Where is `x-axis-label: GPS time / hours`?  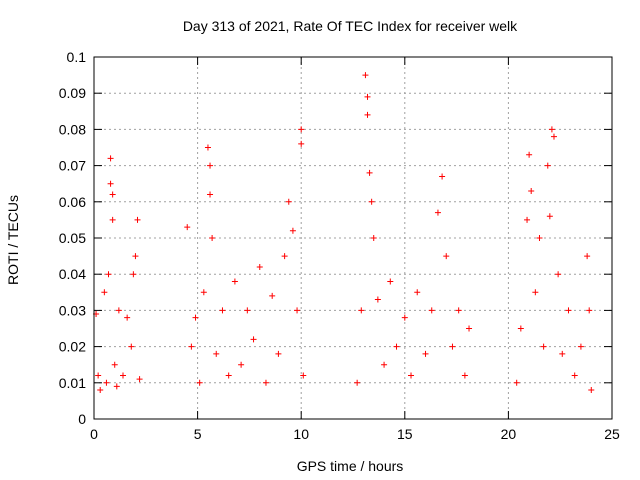
x-axis-label: GPS time / hours is located at coordinates (350, 466).